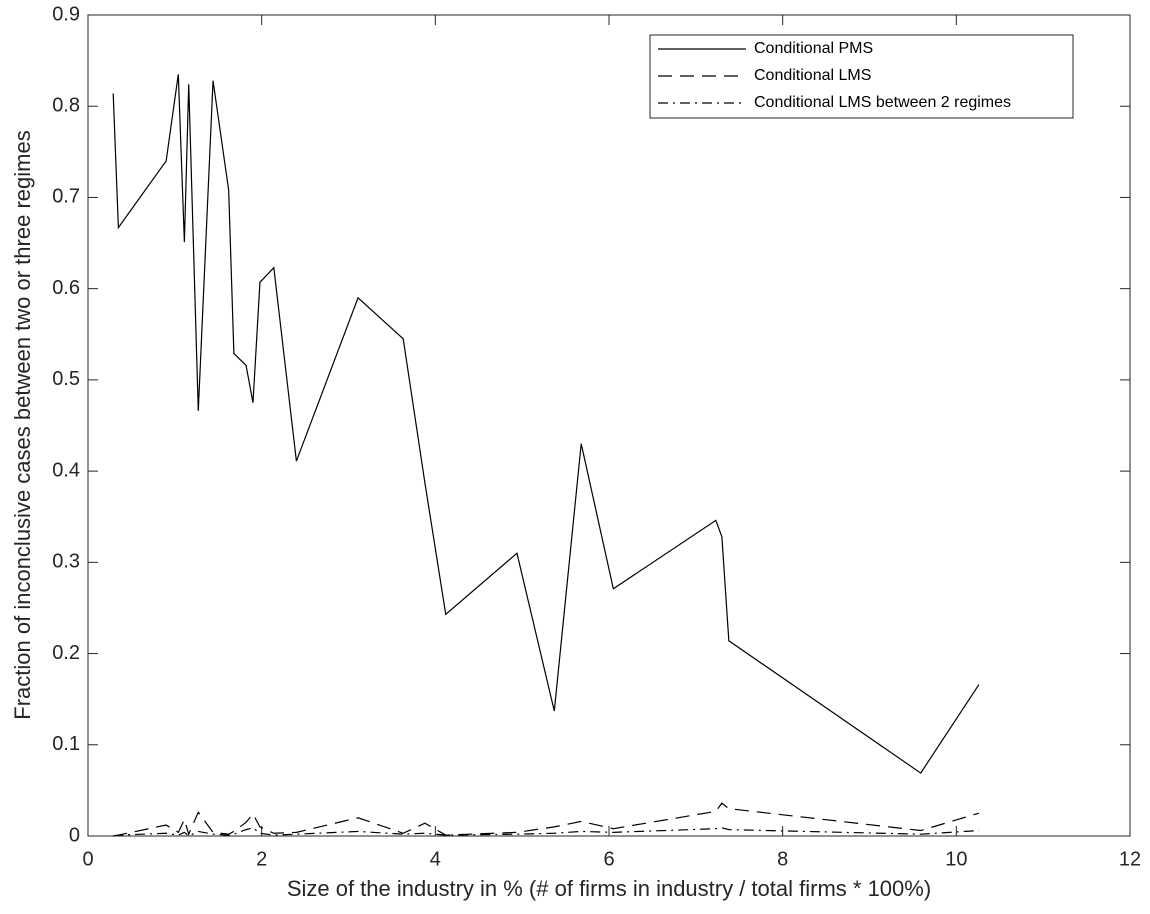 The image size is (1150, 914). I want to click on y-tick-label: 0.6, so click(66, 288).